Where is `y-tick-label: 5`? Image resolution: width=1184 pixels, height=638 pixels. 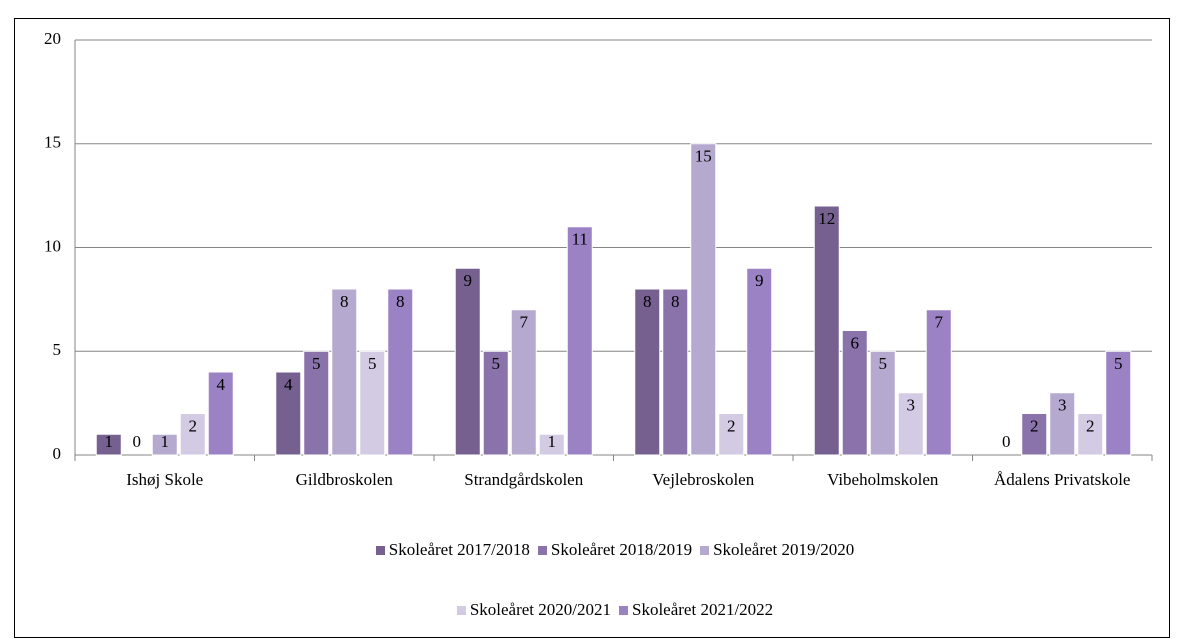
y-tick-label: 5 is located at coordinates (57, 349).